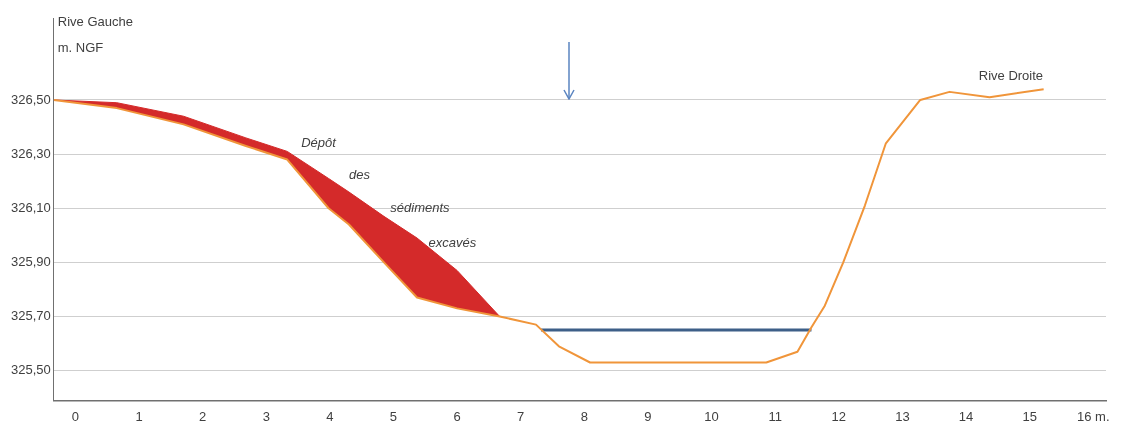 The image size is (1124, 436). I want to click on x-tick-label: 12, so click(839, 416).